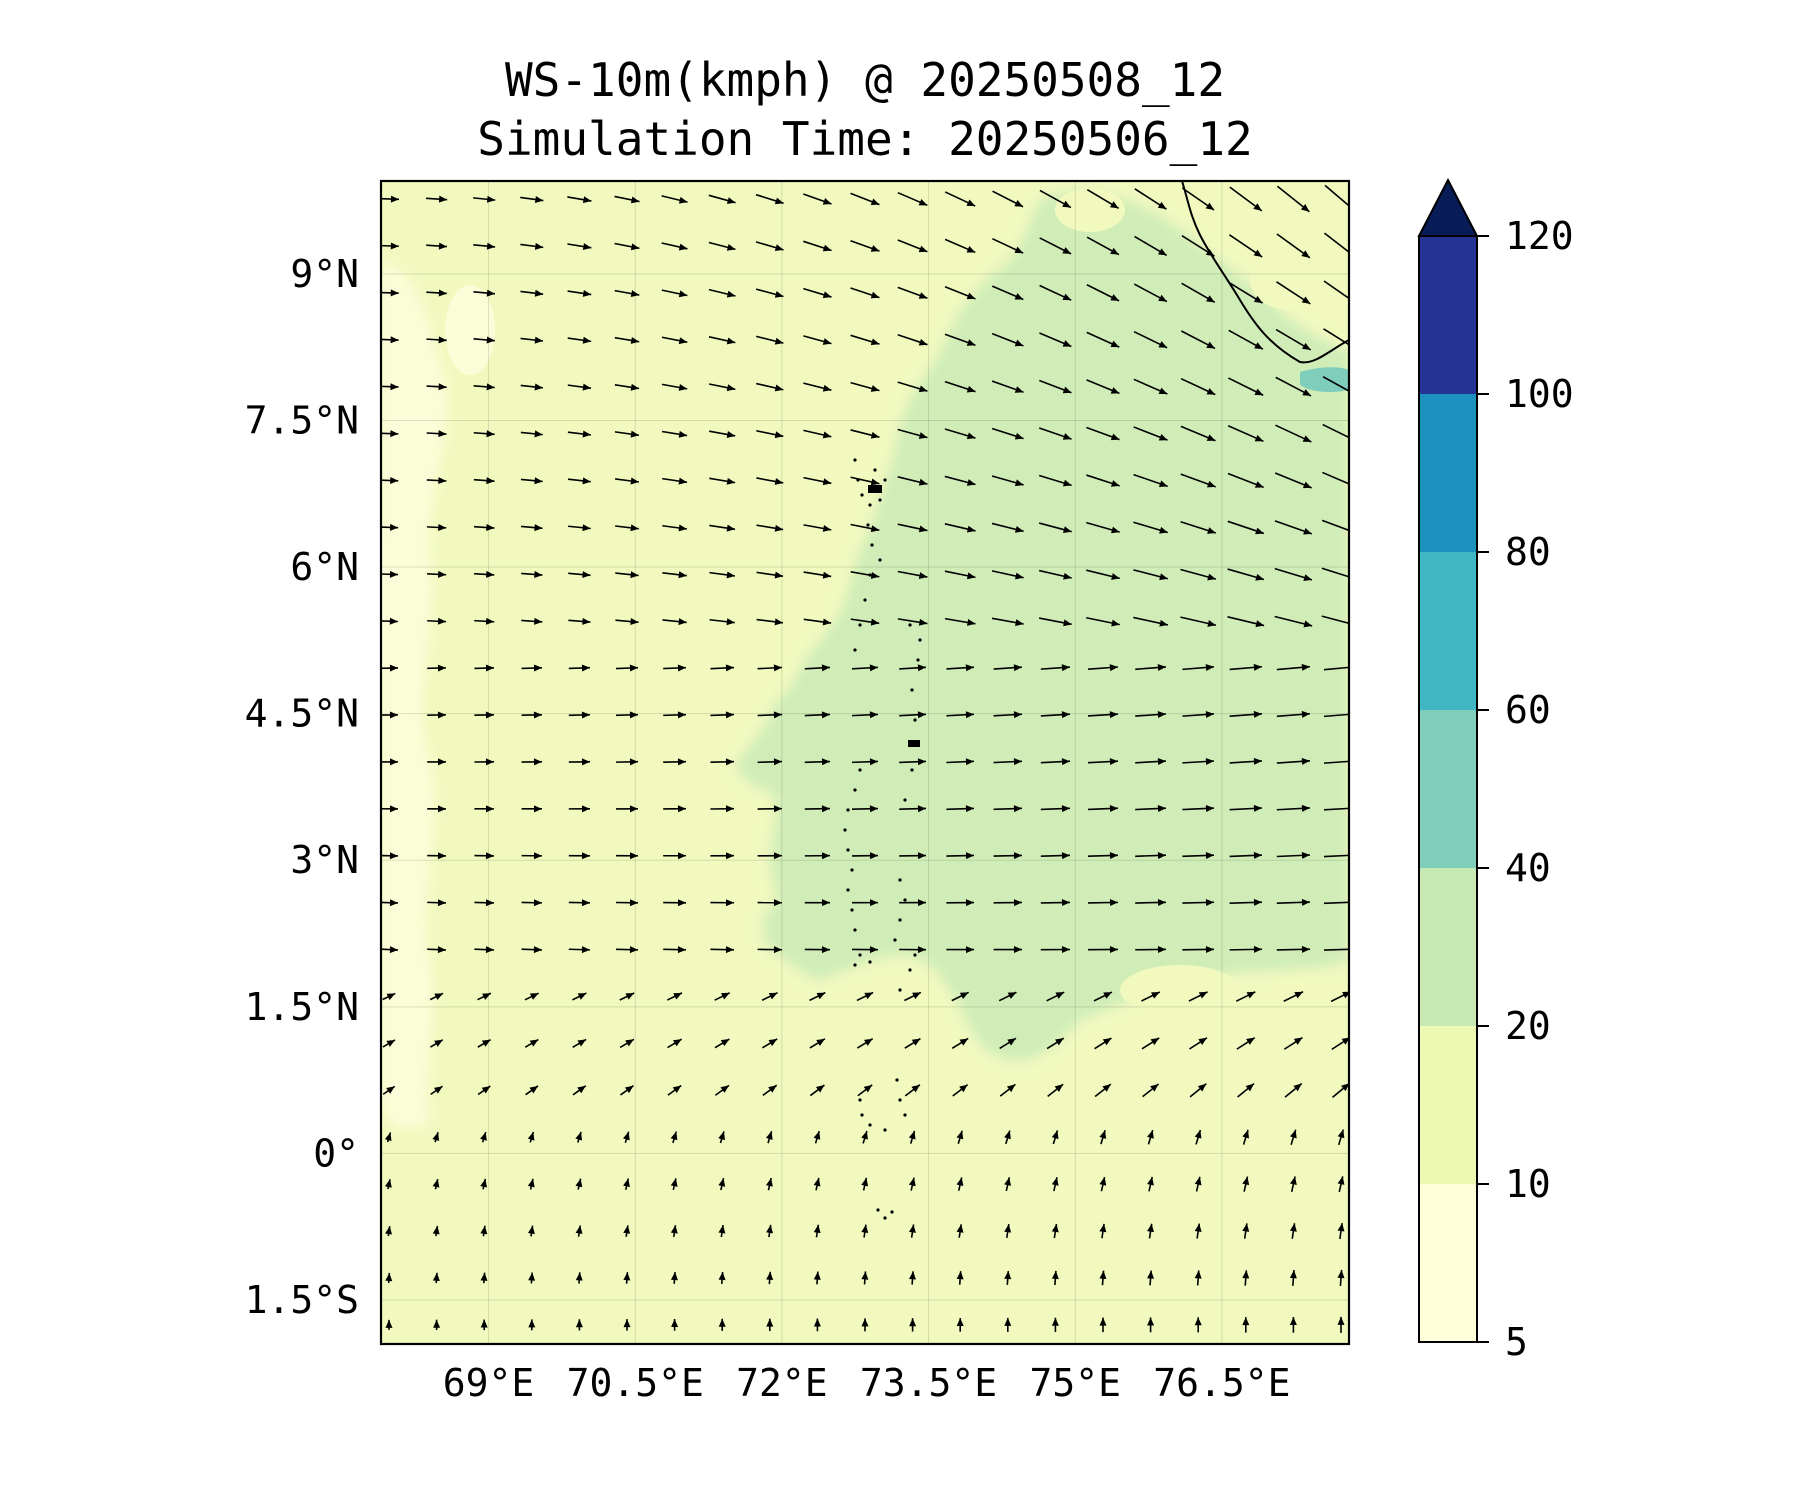 The height and width of the screenshot is (1500, 1800). I want to click on lon-tick-label: 70.5°E, so click(635, 1383).